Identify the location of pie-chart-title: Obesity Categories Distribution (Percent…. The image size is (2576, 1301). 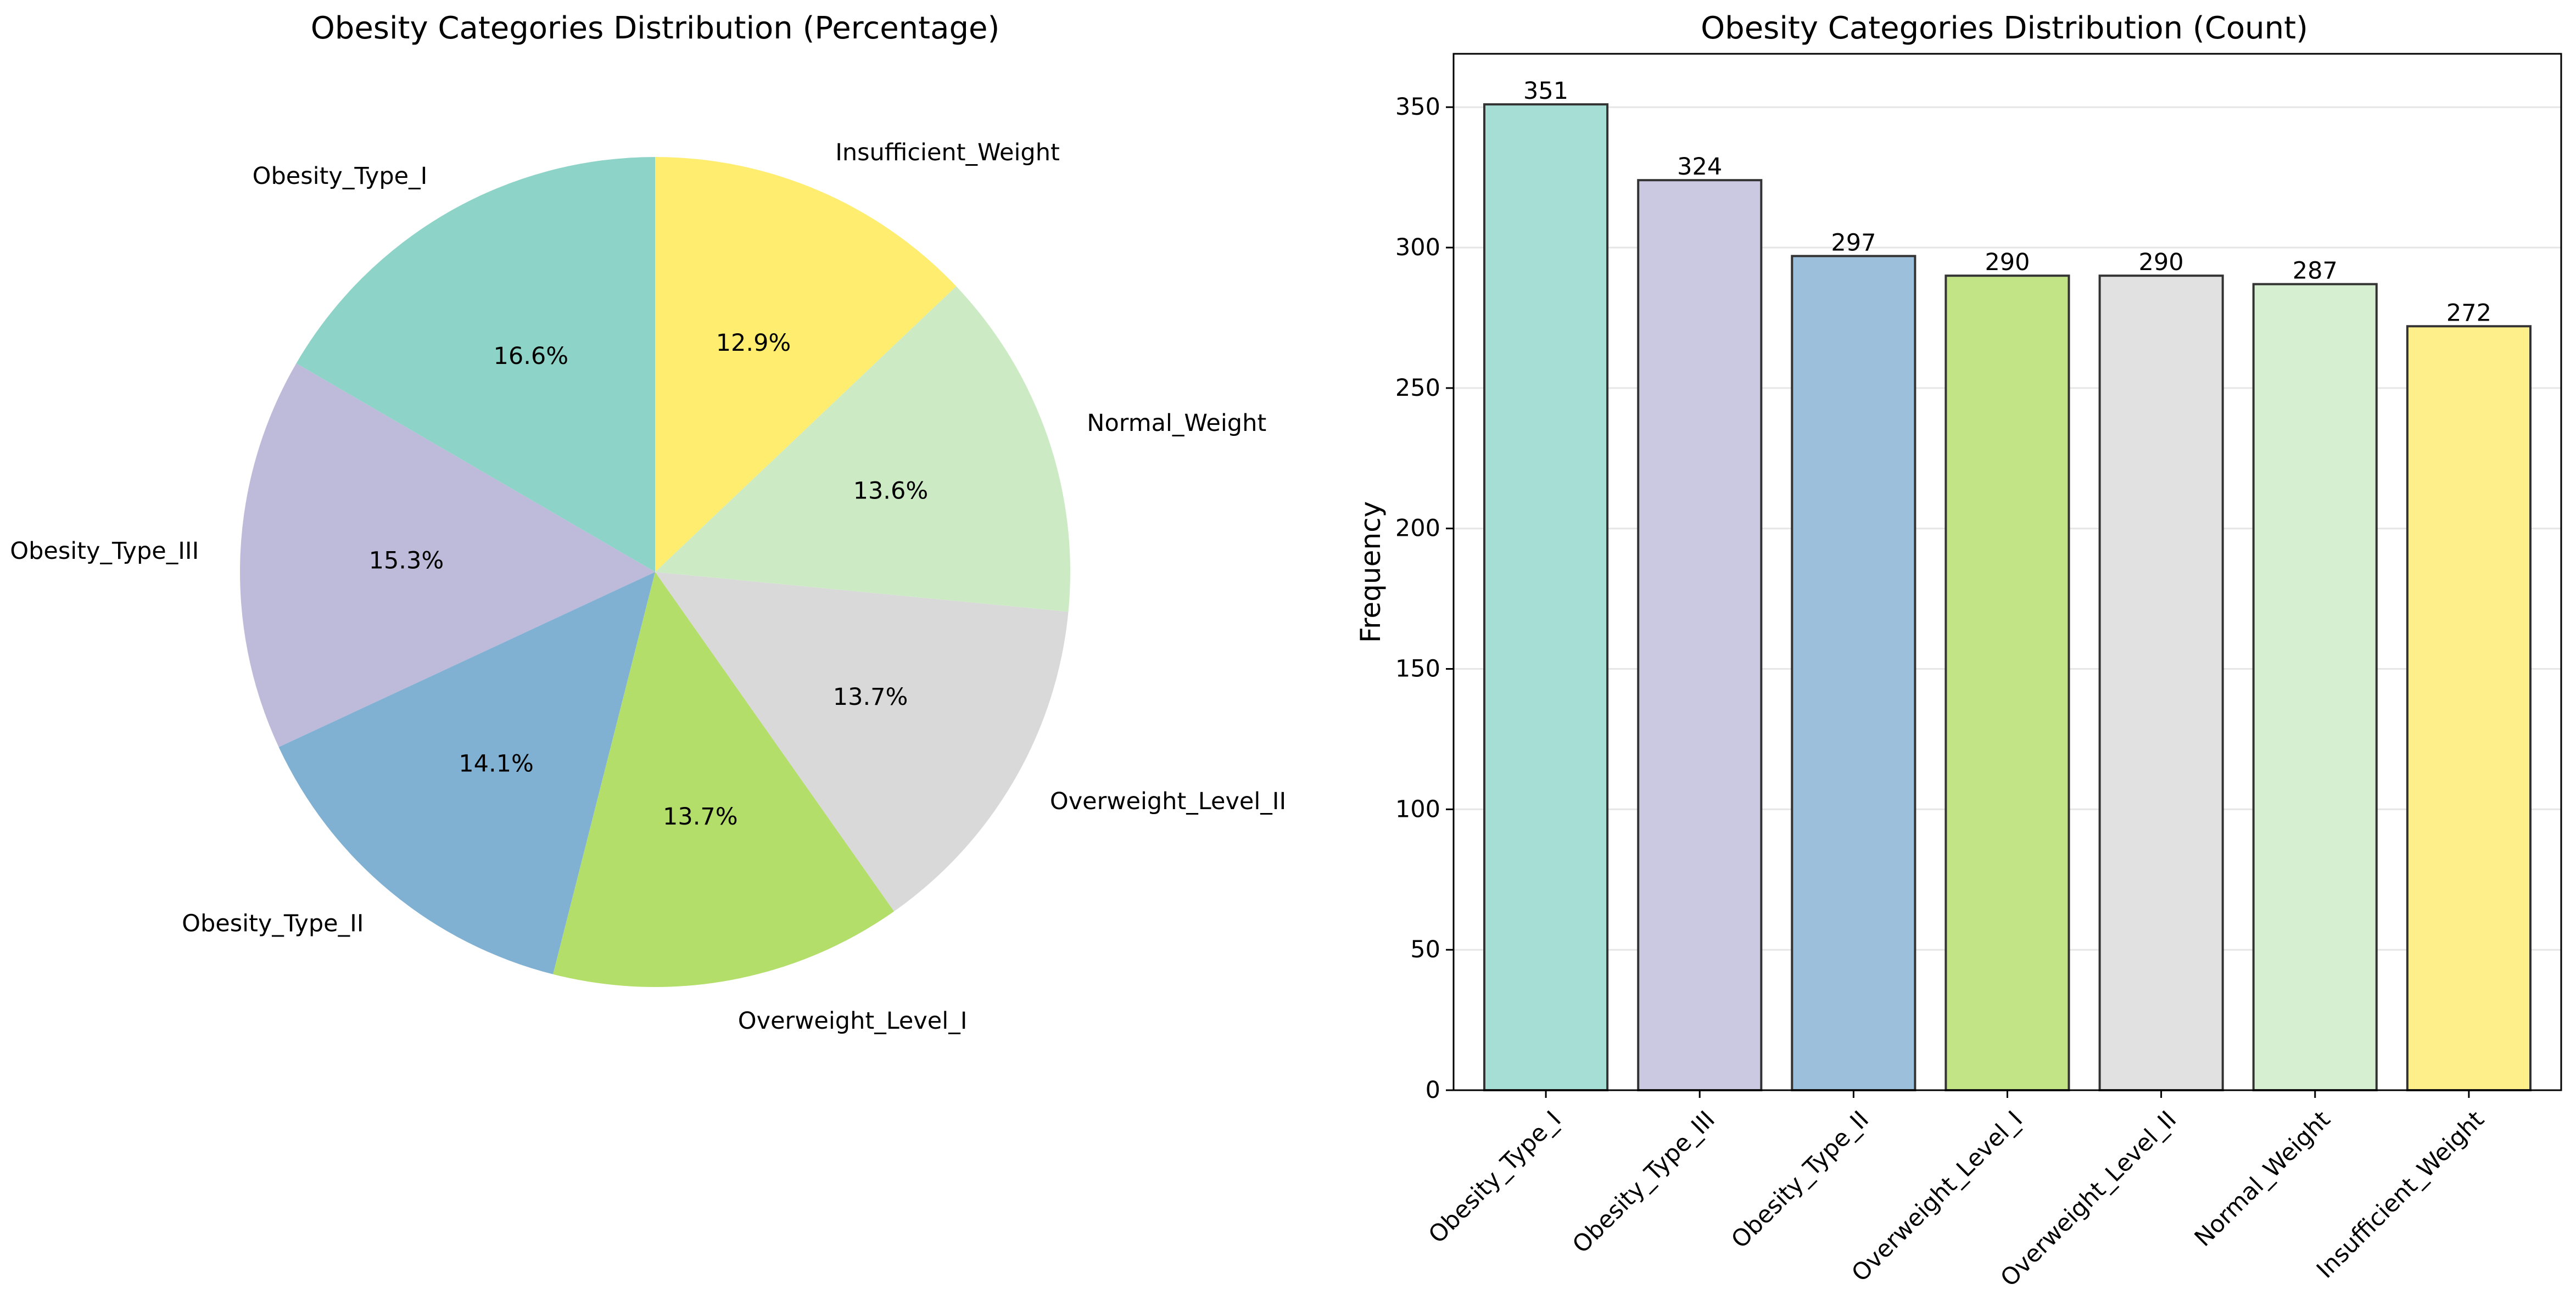
(656, 28).